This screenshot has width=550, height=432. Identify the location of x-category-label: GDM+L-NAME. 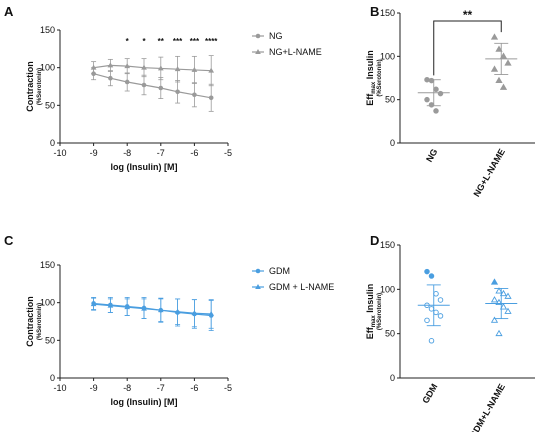
(487, 407).